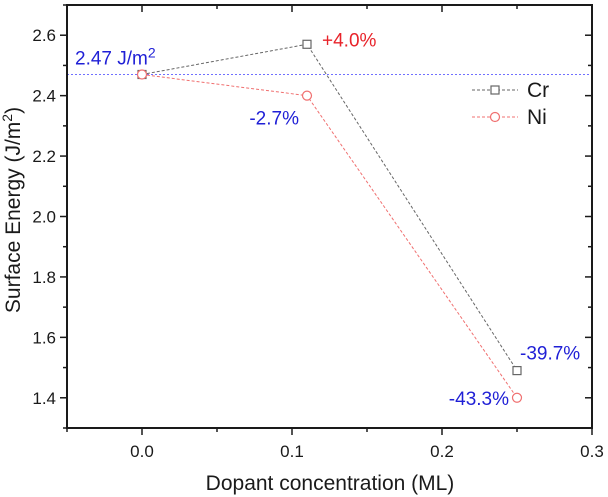  What do you see at coordinates (44, 96) in the screenshot?
I see `y-tick-label: 2.4` at bounding box center [44, 96].